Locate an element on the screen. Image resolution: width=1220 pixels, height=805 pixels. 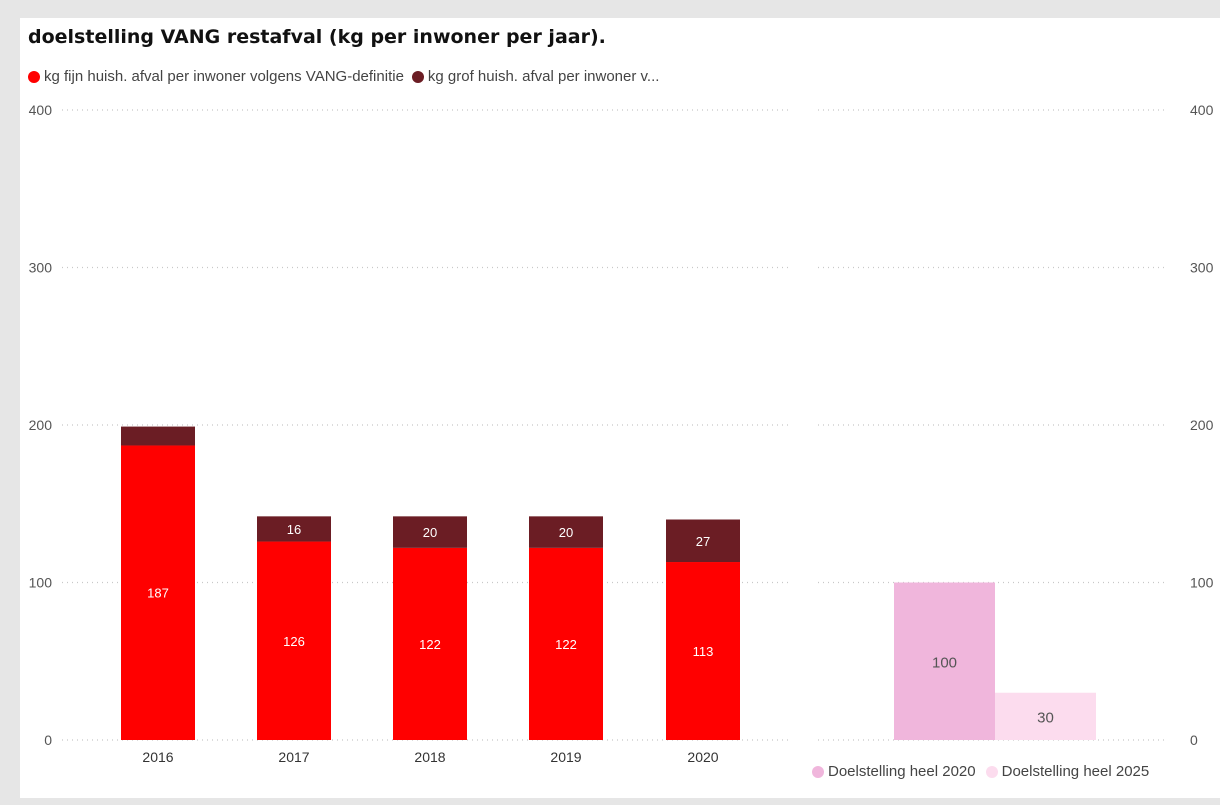
y-tick-label-left: 200 is located at coordinates (41, 425).